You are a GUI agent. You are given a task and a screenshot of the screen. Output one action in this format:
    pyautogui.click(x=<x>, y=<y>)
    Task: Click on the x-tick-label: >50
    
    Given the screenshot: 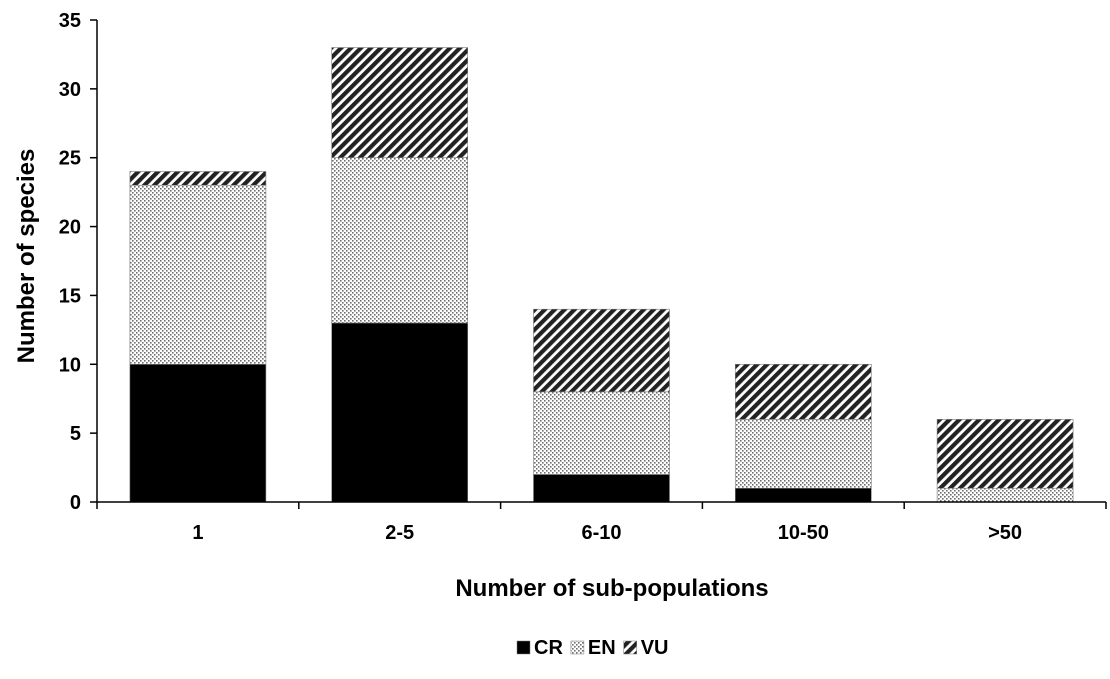 What is the action you would take?
    pyautogui.click(x=1005, y=533)
    